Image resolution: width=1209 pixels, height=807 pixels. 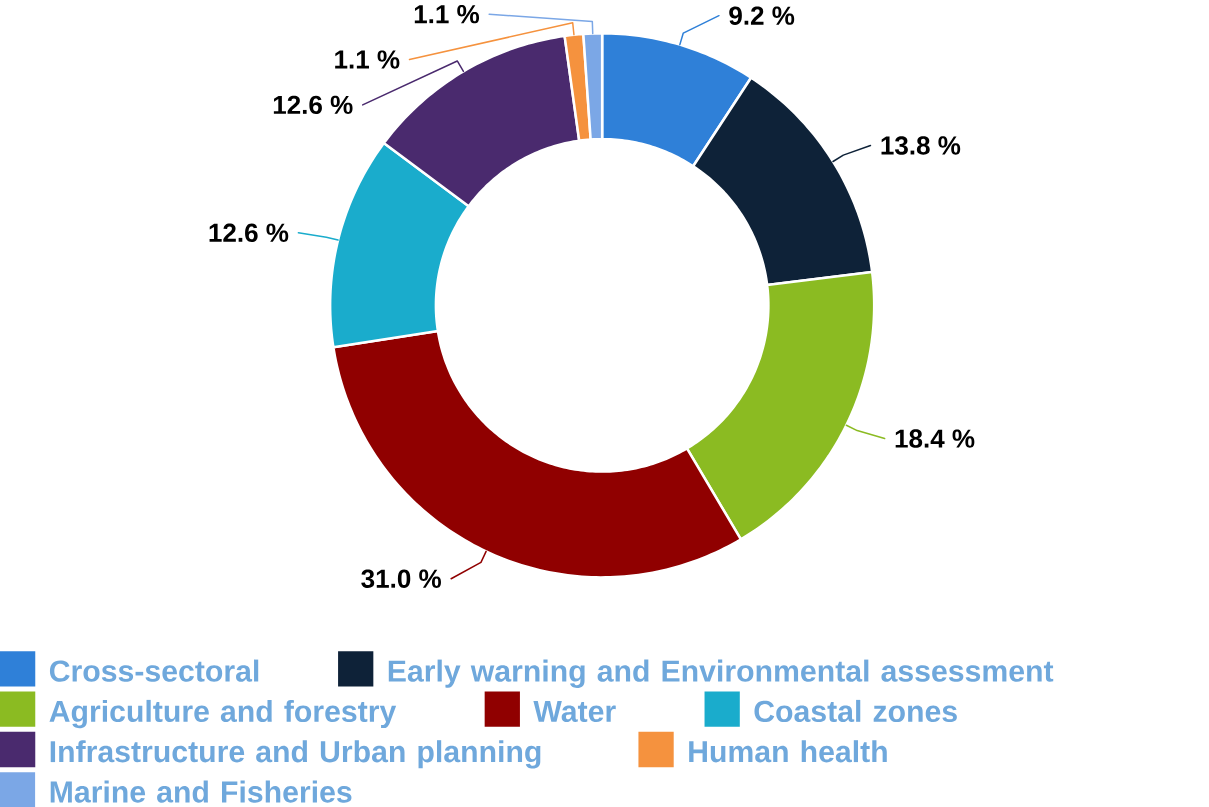 I want to click on legend-label: Water, so click(x=574, y=711).